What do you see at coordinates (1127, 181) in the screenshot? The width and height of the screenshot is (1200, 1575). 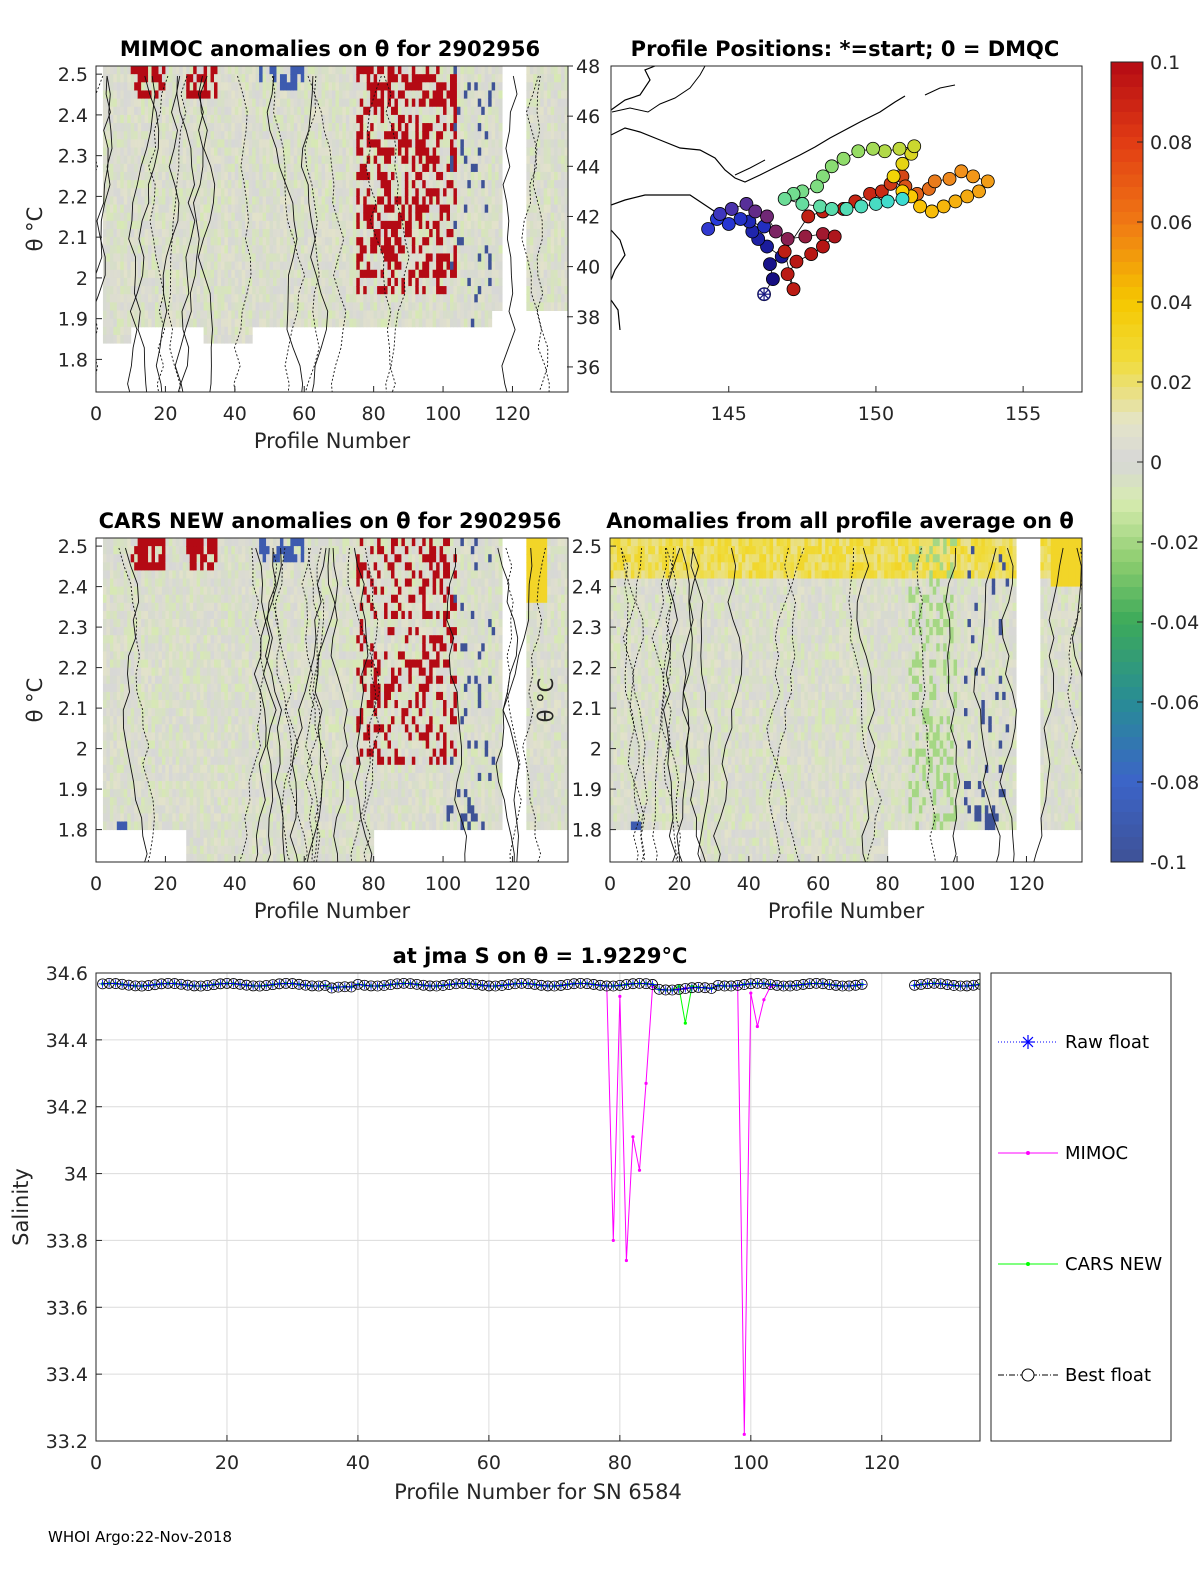 I see `colorbar-segment` at bounding box center [1127, 181].